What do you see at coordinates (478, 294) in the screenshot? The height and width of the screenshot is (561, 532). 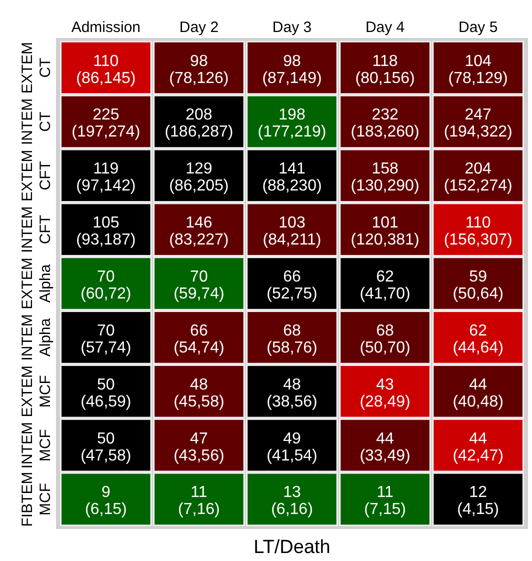 I see `annotation: (50,64)` at bounding box center [478, 294].